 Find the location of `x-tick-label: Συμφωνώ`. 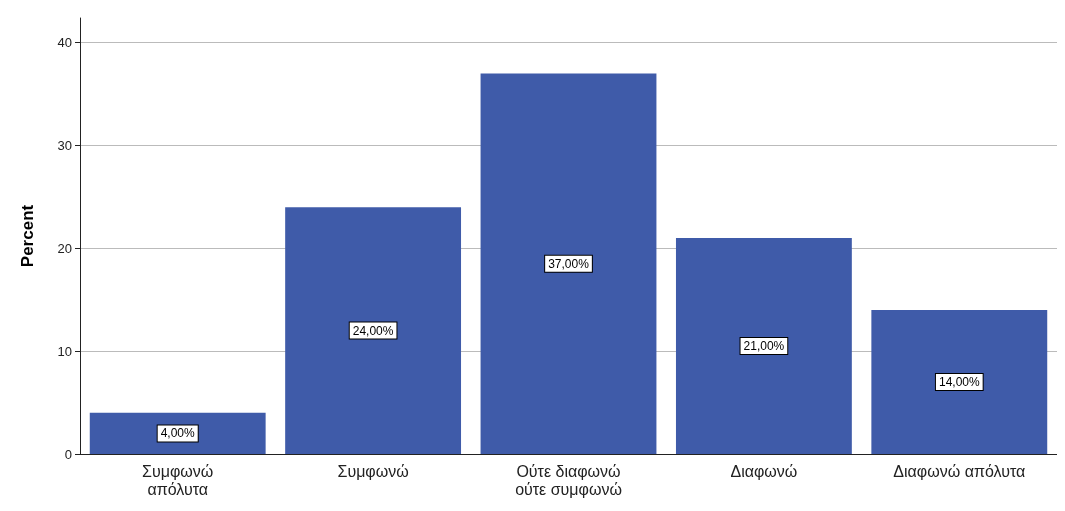

x-tick-label: Συμφωνώ is located at coordinates (373, 471).